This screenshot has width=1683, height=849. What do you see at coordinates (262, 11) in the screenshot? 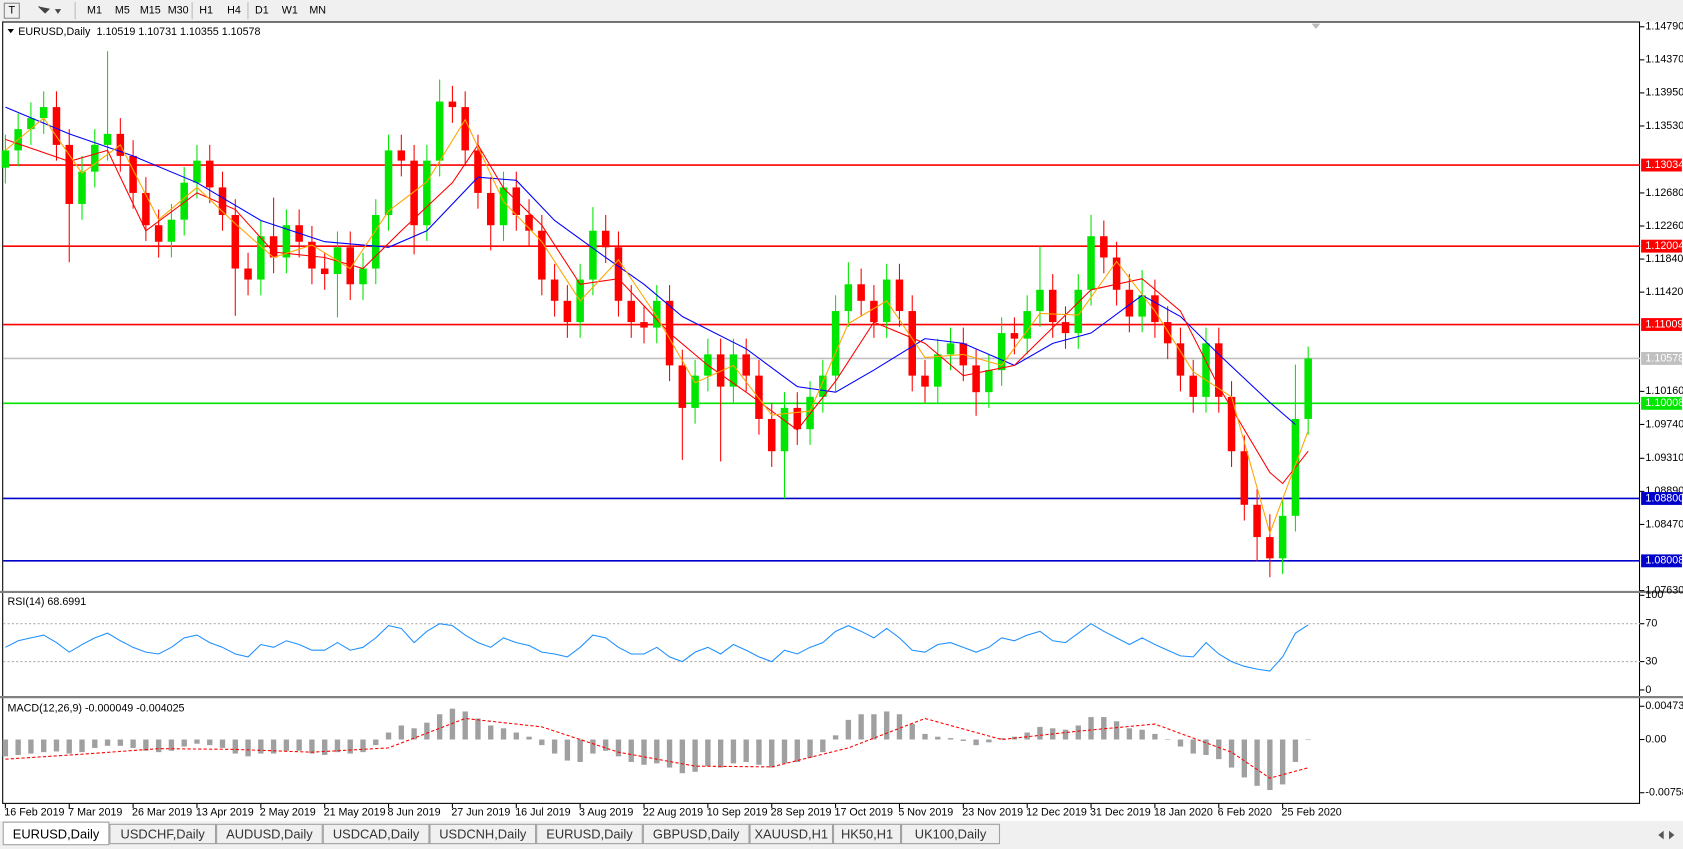
I see `timeframe-button: D1` at bounding box center [262, 11].